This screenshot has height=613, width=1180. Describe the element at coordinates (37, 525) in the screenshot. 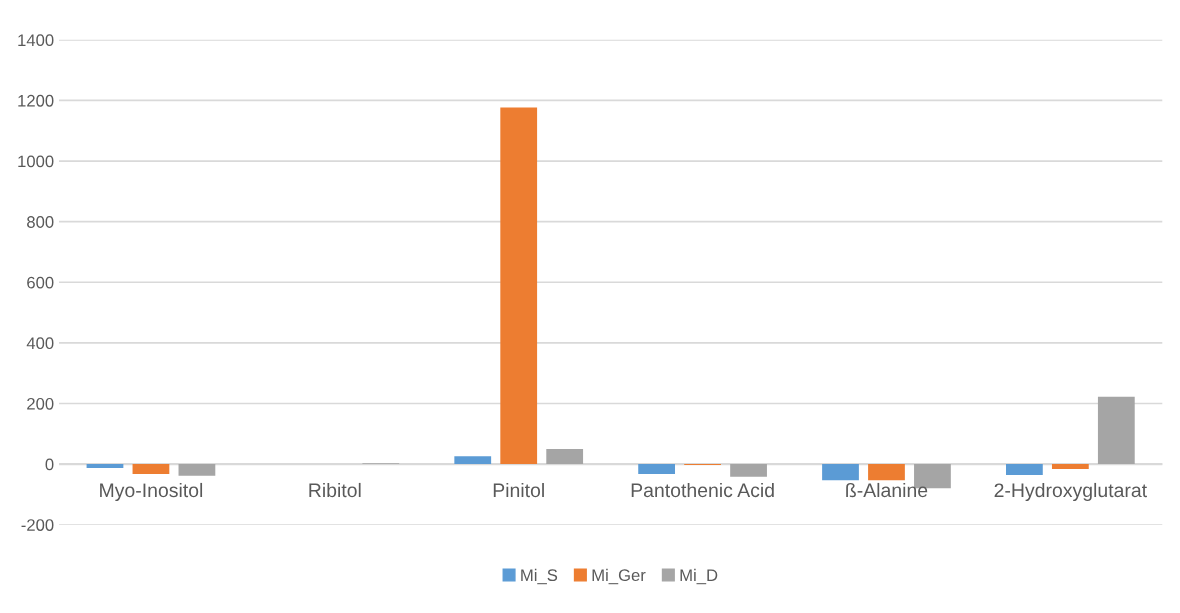

I see `y-tick-label: -200` at that location.